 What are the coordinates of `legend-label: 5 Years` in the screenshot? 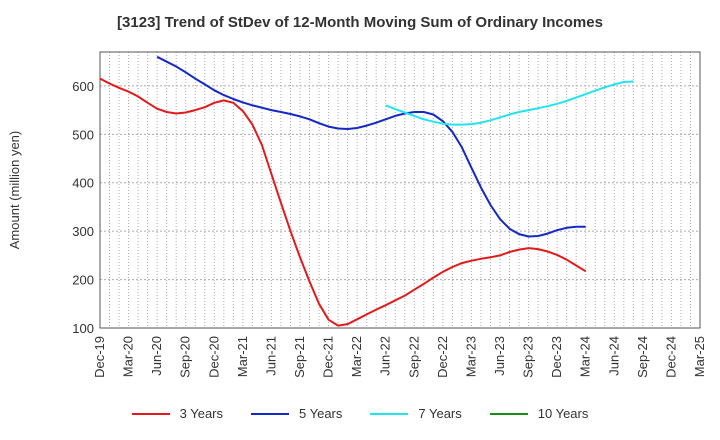 It's located at (321, 413).